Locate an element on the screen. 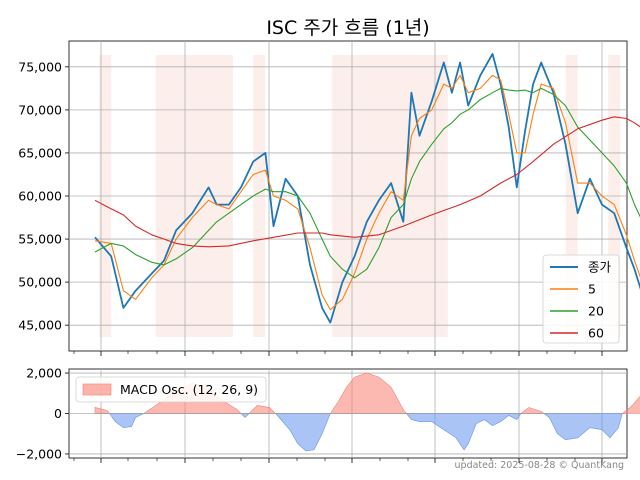  legend-label: 20 is located at coordinates (596, 311).